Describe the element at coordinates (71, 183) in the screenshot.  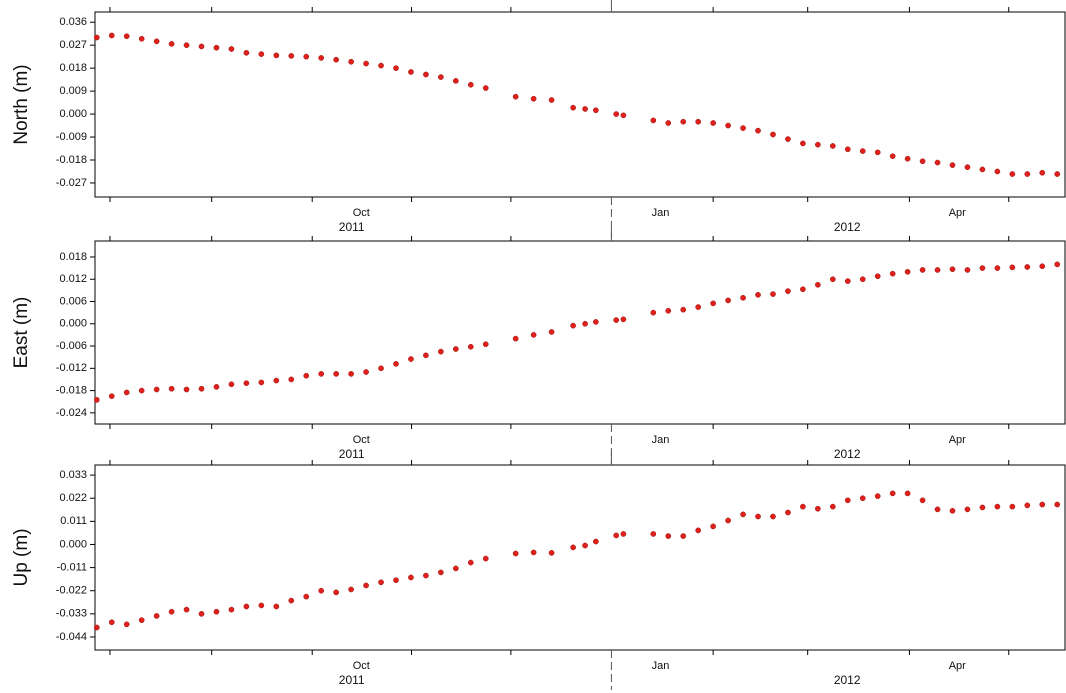
I see `y-tick-label: -0.027` at that location.